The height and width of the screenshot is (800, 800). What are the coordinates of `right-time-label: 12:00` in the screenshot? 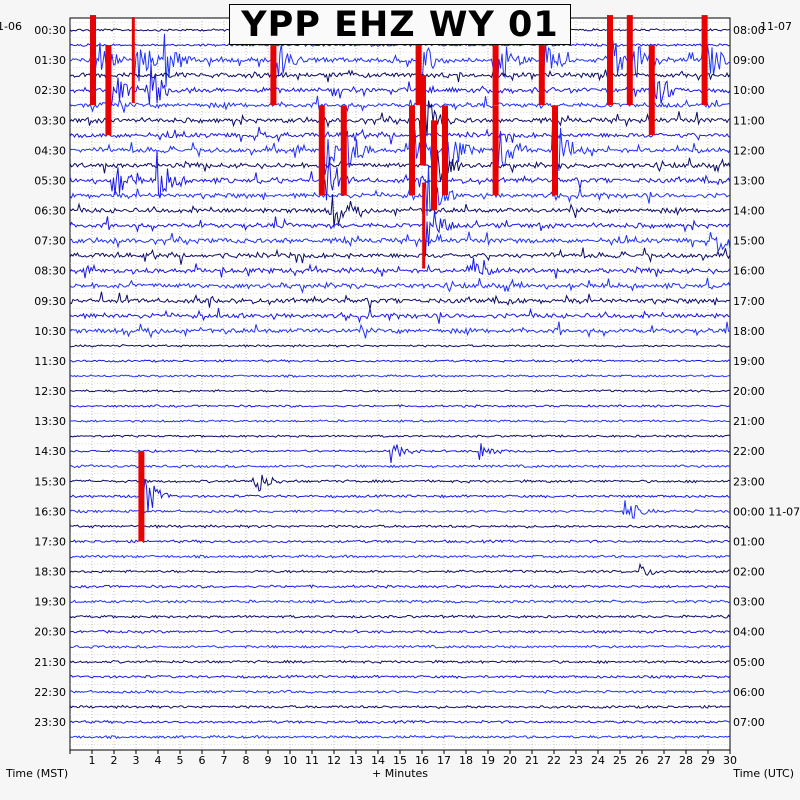 It's located at (749, 150).